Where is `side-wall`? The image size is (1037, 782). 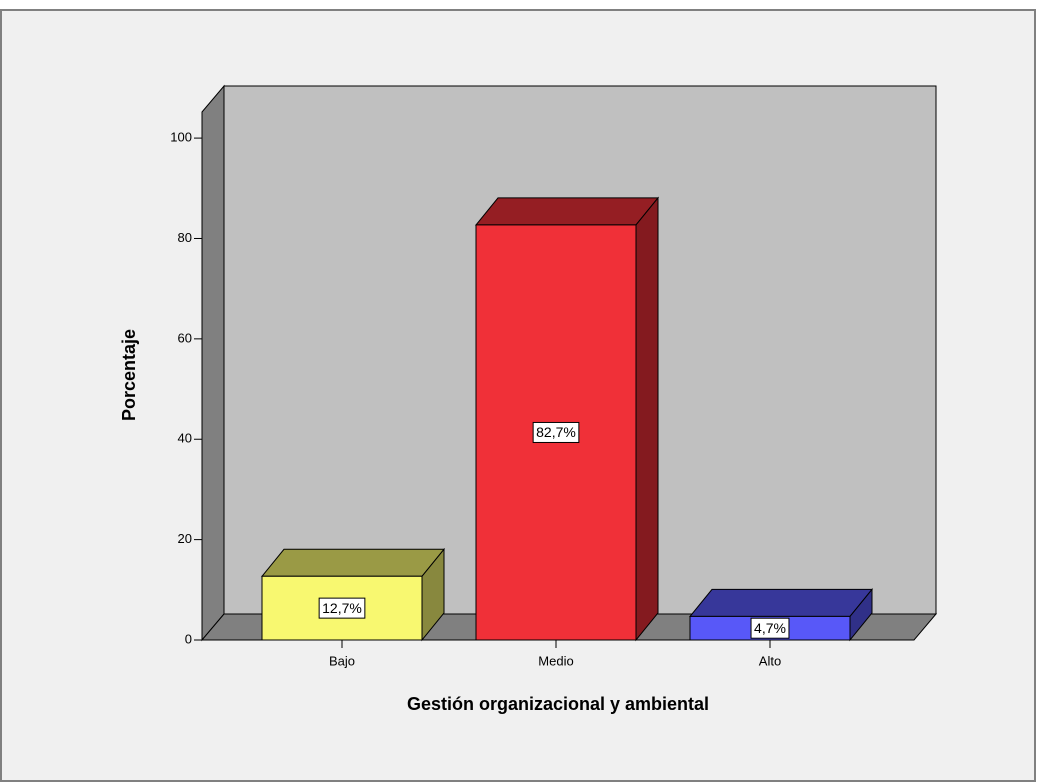
side-wall is located at coordinates (213, 363).